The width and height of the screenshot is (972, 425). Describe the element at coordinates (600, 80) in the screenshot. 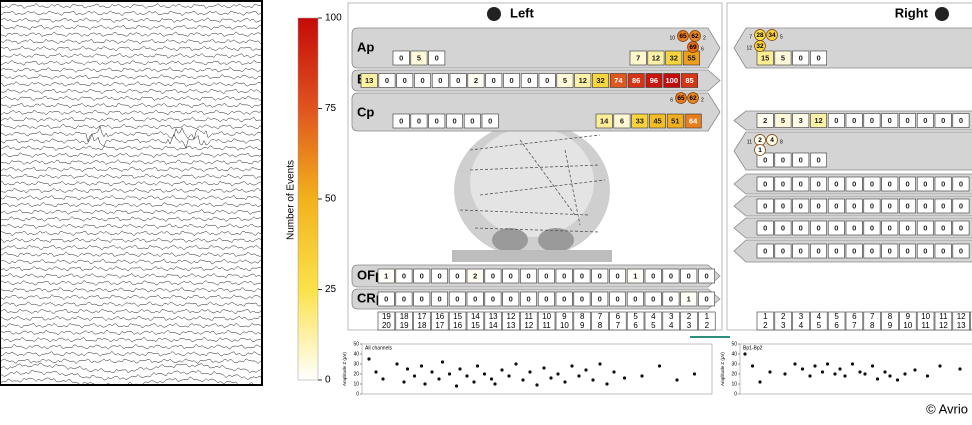

I see `event-count: 32` at that location.